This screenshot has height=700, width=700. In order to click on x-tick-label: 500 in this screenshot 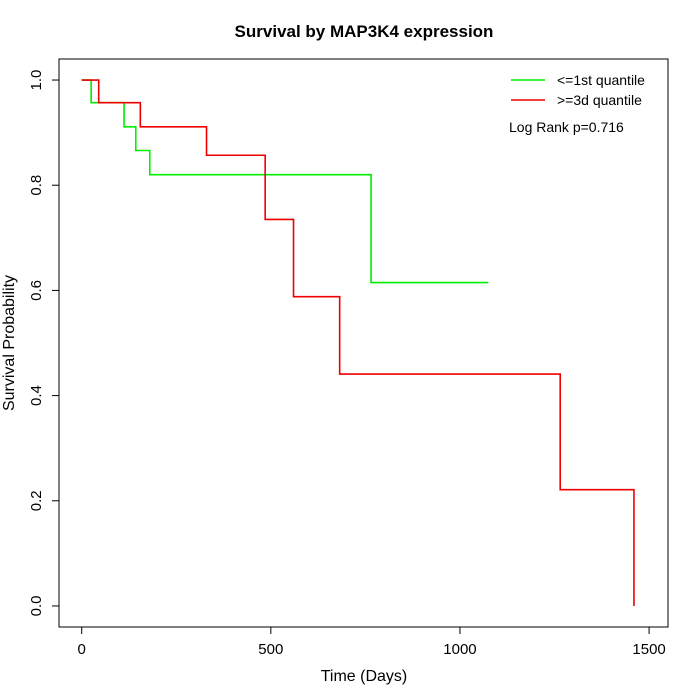, I will do `click(270, 649)`.